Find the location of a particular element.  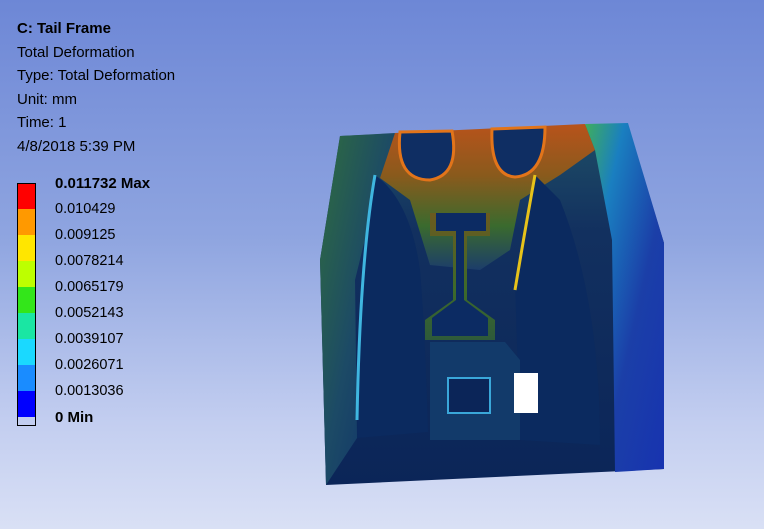

legend-level-label: 0.0065179 is located at coordinates (89, 287).